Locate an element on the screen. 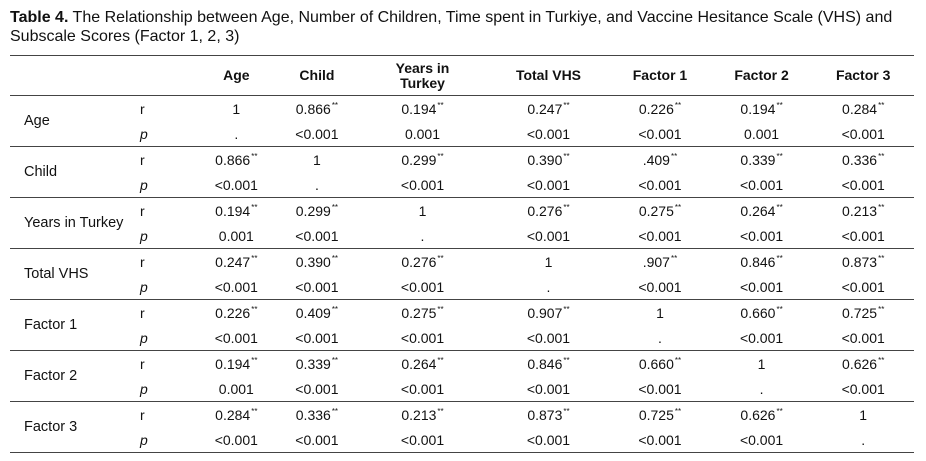 Image resolution: width=926 pixels, height=461 pixels. r-cell: 0.226** is located at coordinates (660, 108).